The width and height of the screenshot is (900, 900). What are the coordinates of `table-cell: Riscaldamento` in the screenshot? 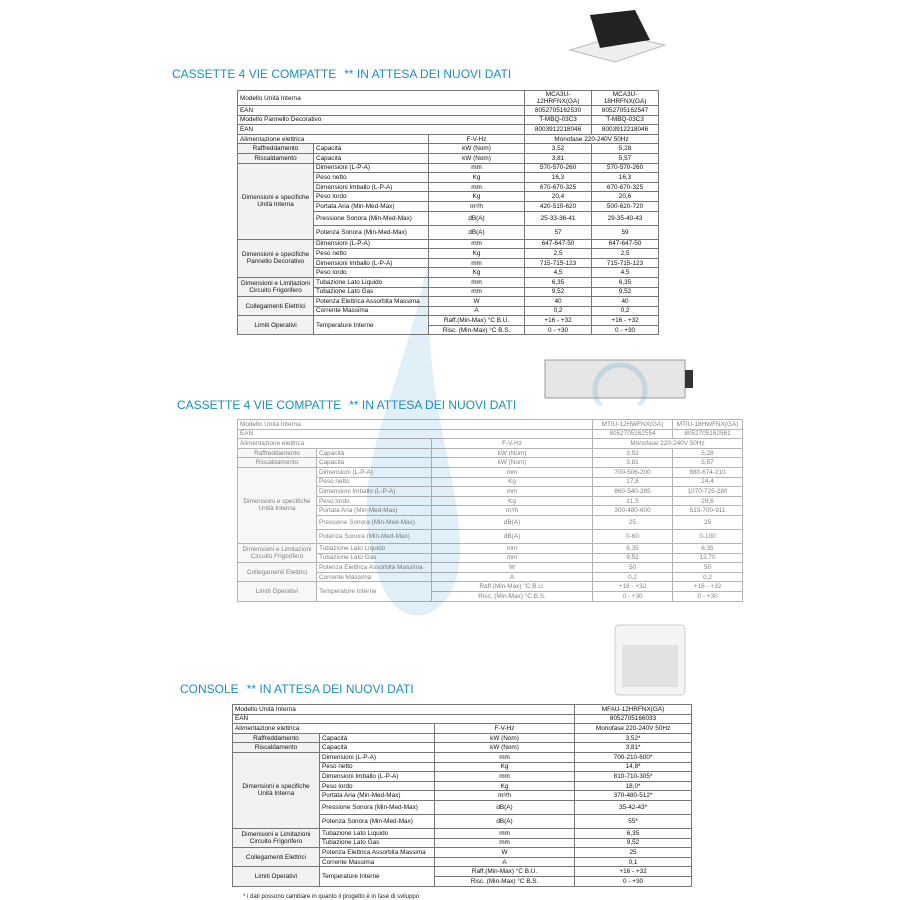 It's located at (276, 747).